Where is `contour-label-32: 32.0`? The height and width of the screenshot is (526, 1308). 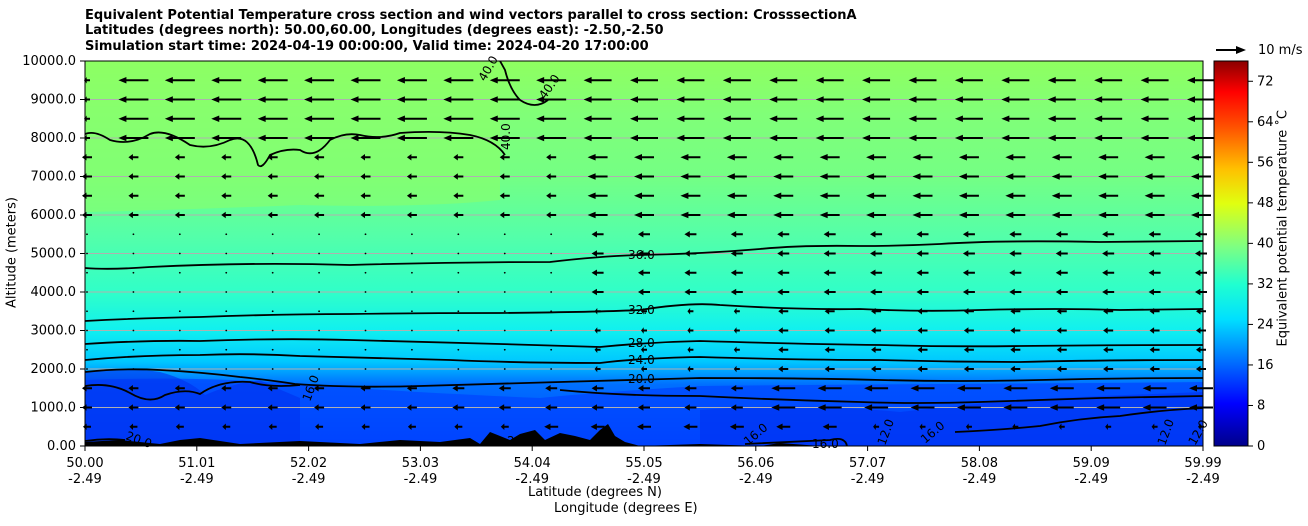 contour-label-32: 32.0 is located at coordinates (641, 310).